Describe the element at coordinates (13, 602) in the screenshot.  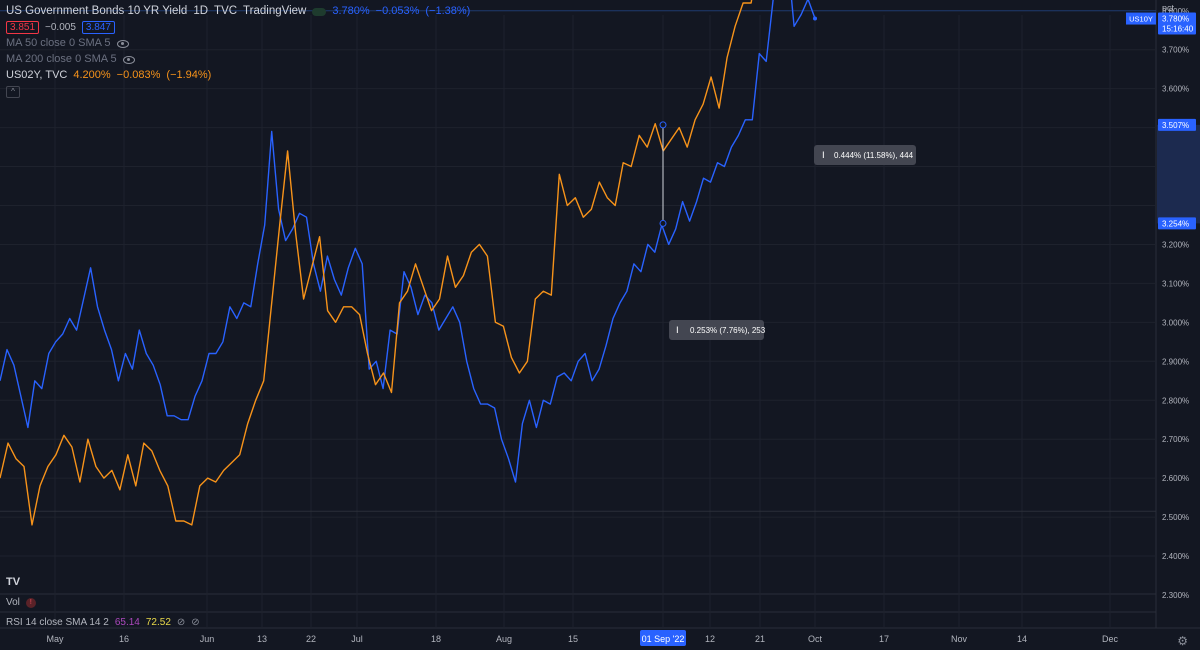
I see `vol-label: Vol` at that location.